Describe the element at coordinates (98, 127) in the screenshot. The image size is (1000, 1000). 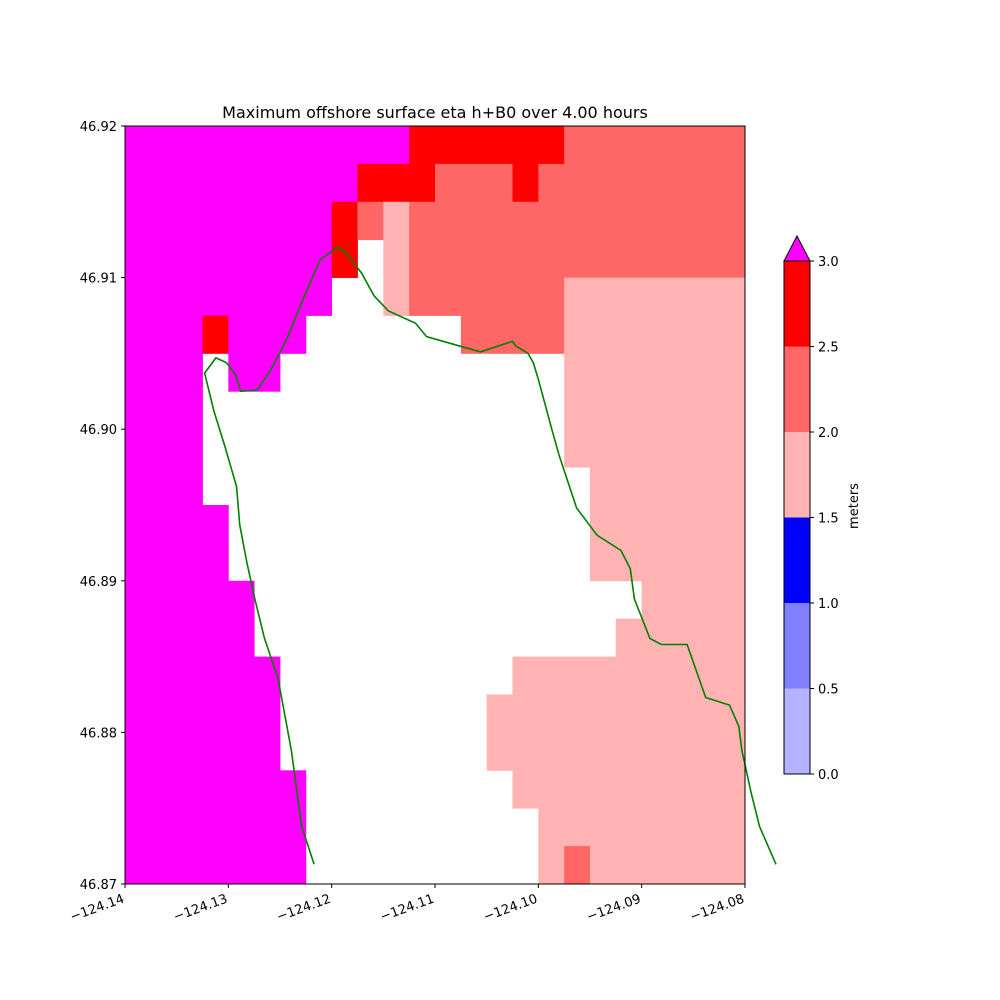
I see `y-tick-label: 46.92` at that location.